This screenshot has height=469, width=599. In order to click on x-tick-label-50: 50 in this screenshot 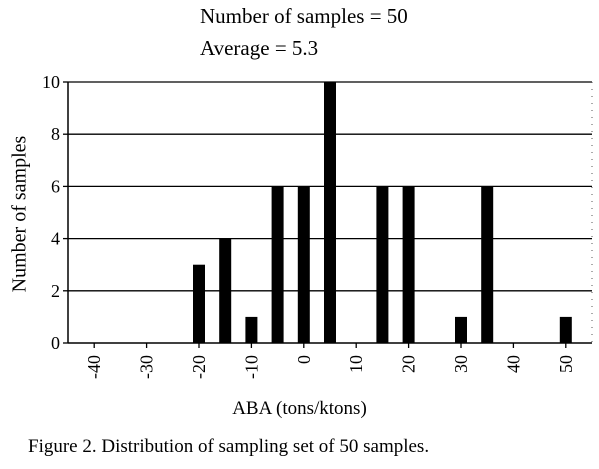, I will do `click(566, 364)`.